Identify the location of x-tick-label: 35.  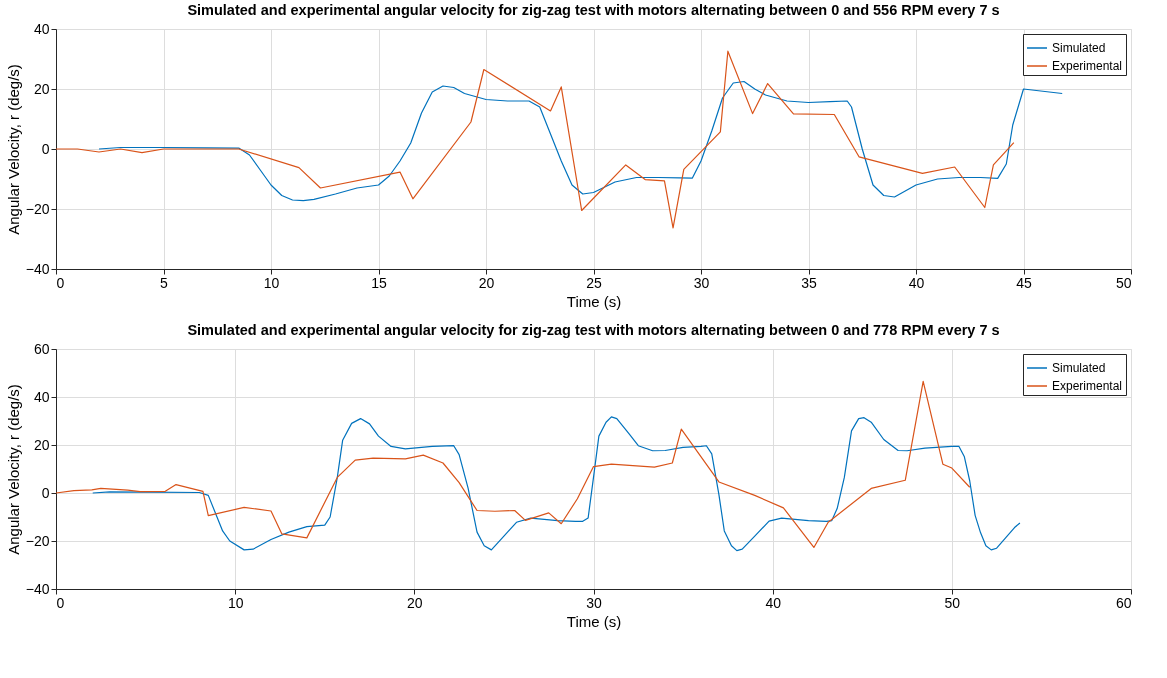
(809, 282).